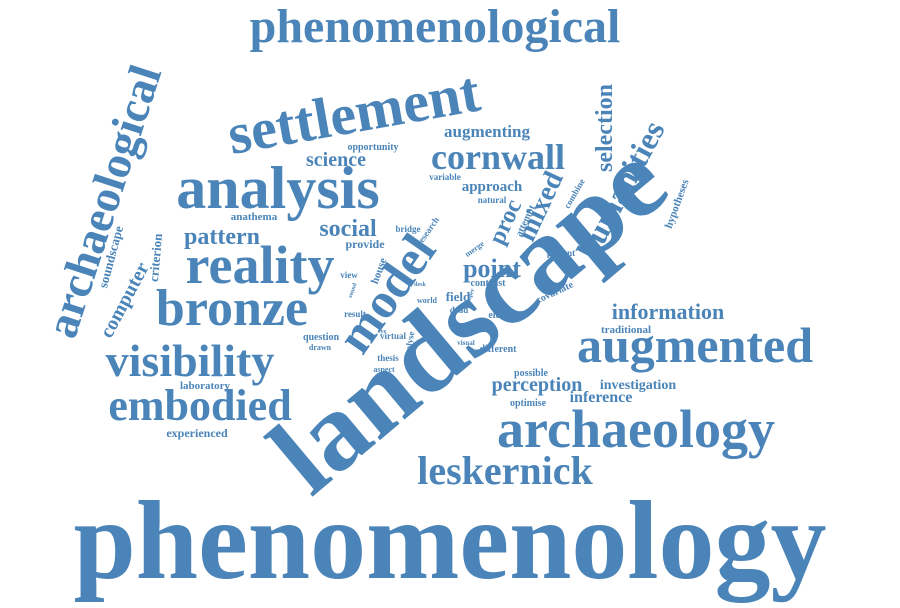 The height and width of the screenshot is (608, 900). What do you see at coordinates (254, 217) in the screenshot?
I see `word-anathema: anathema` at bounding box center [254, 217].